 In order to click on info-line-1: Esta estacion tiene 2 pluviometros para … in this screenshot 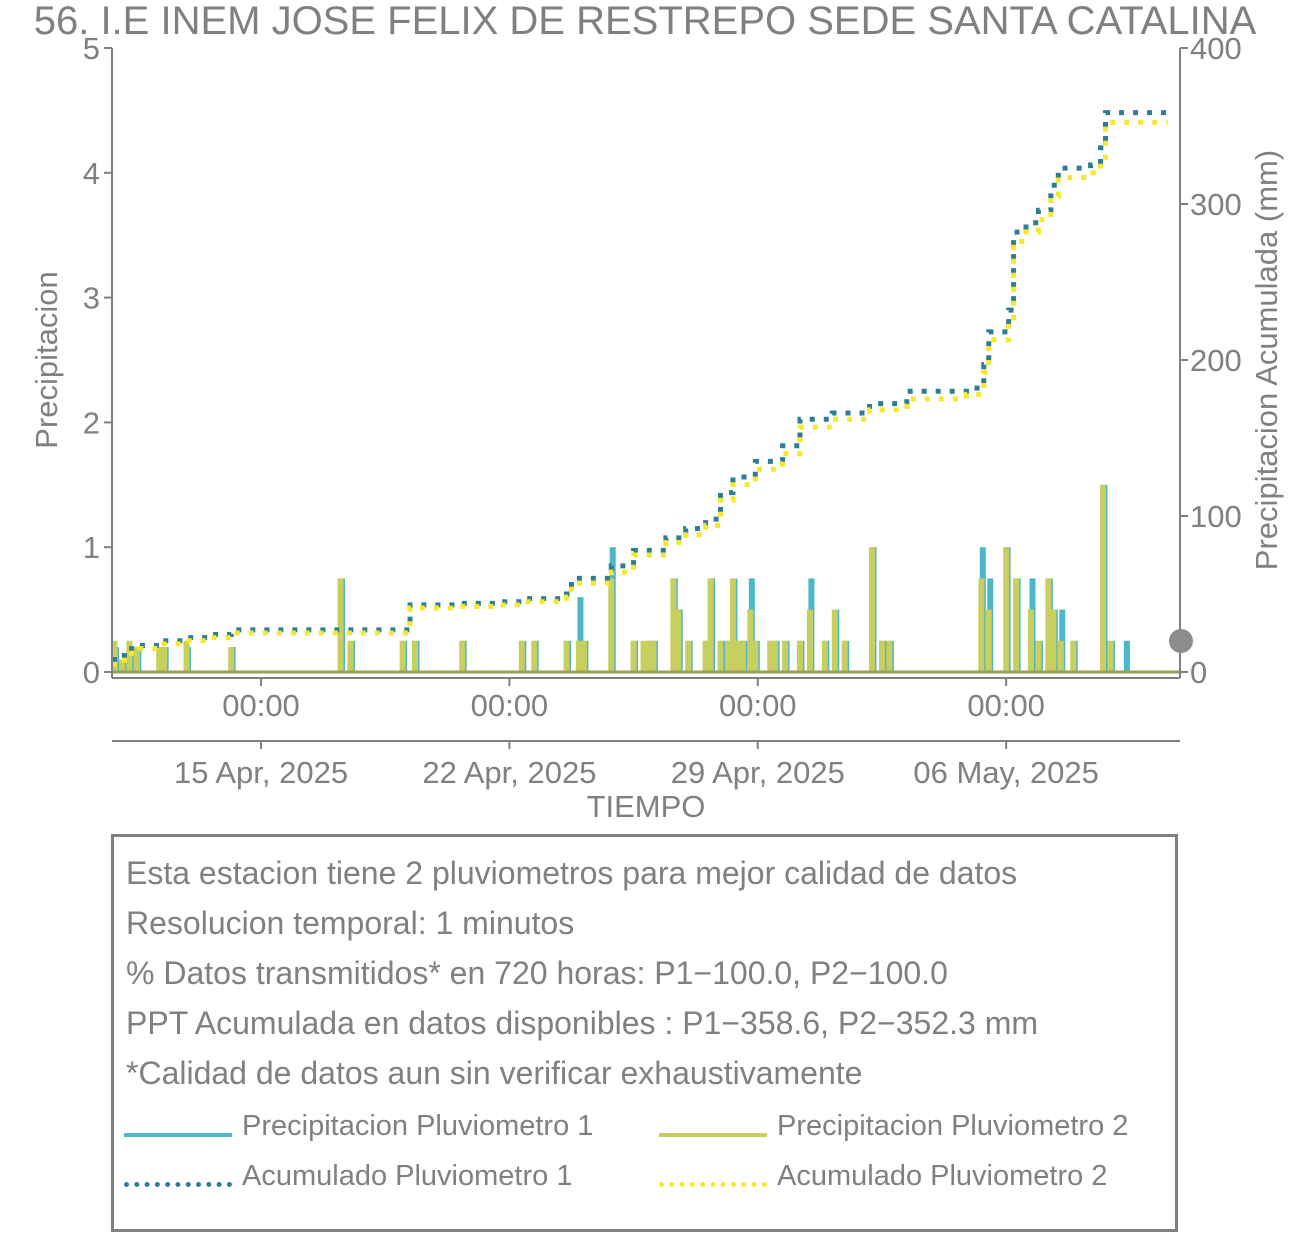, I will do `click(572, 873)`.